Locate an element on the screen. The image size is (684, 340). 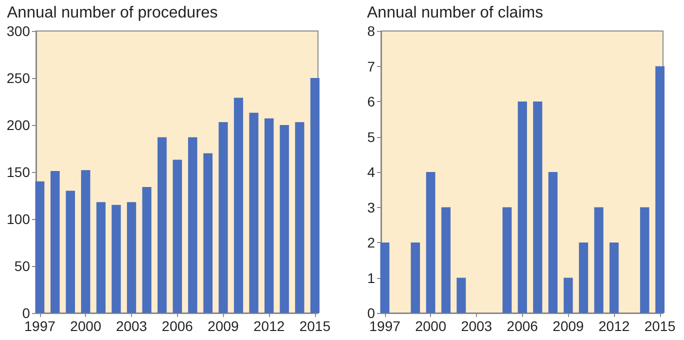
chart-title: Annual number of claims is located at coordinates (455, 13).